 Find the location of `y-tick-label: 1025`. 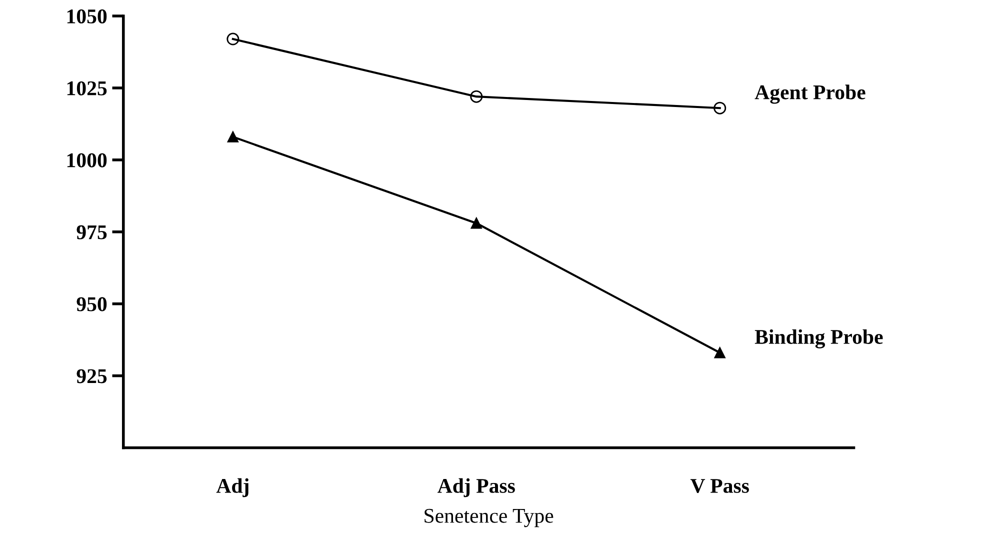

y-tick-label: 1025 is located at coordinates (87, 88).